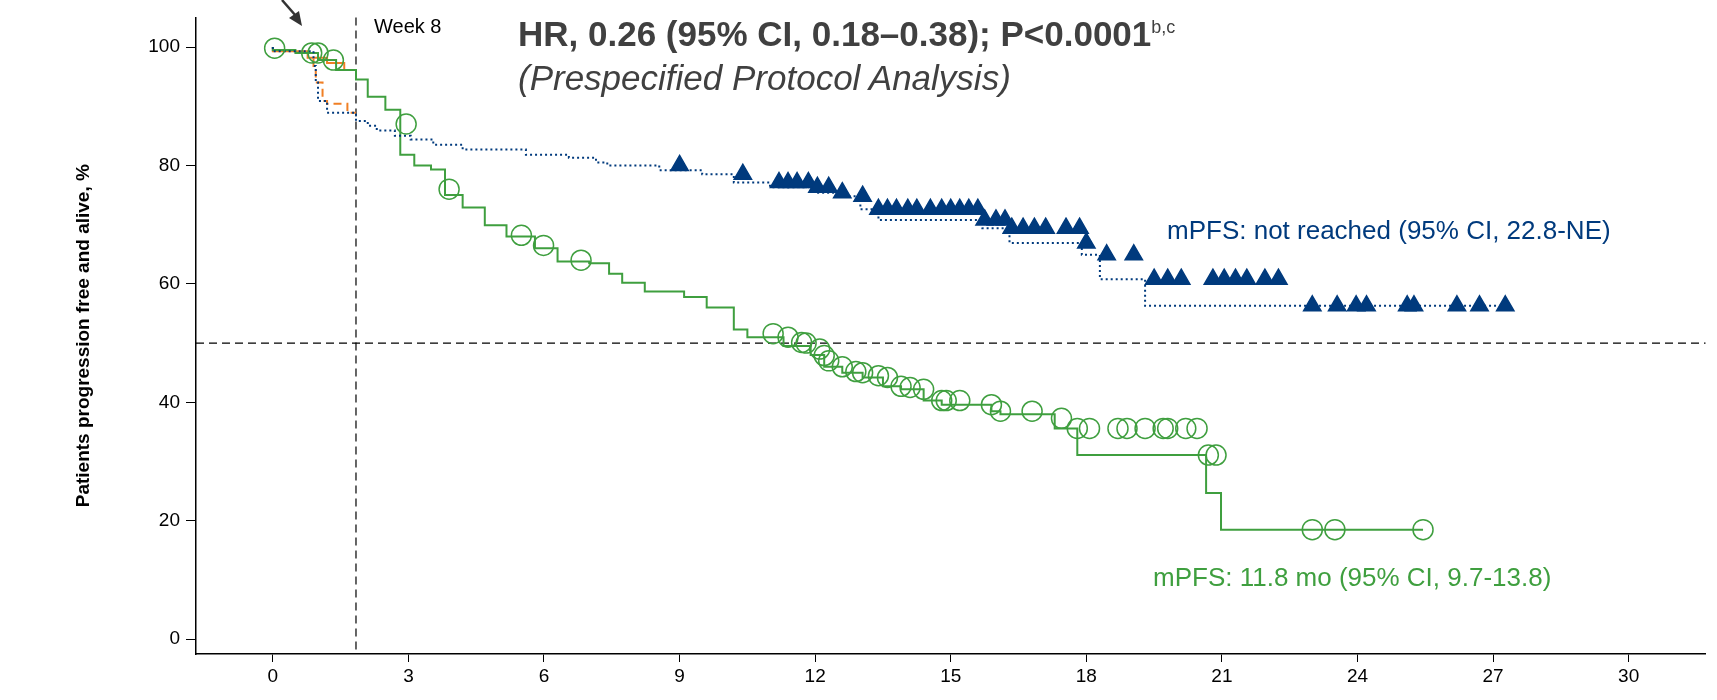 The image size is (1717, 700). Describe the element at coordinates (815, 675) in the screenshot. I see `x-tick-label: 12` at that location.